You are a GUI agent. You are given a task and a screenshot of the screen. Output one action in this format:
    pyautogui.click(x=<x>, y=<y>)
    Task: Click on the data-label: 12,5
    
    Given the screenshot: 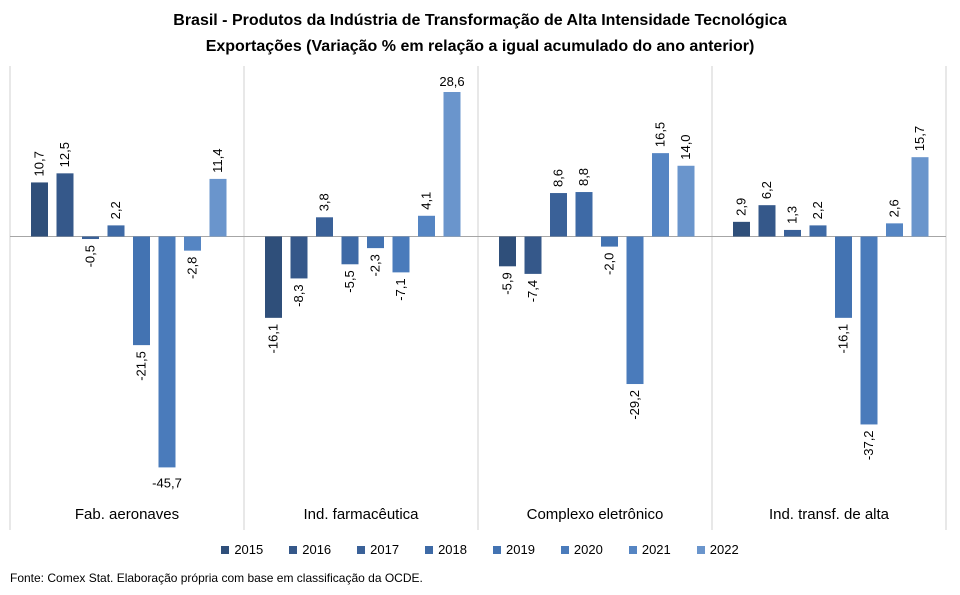 What is the action you would take?
    pyautogui.click(x=64, y=154)
    